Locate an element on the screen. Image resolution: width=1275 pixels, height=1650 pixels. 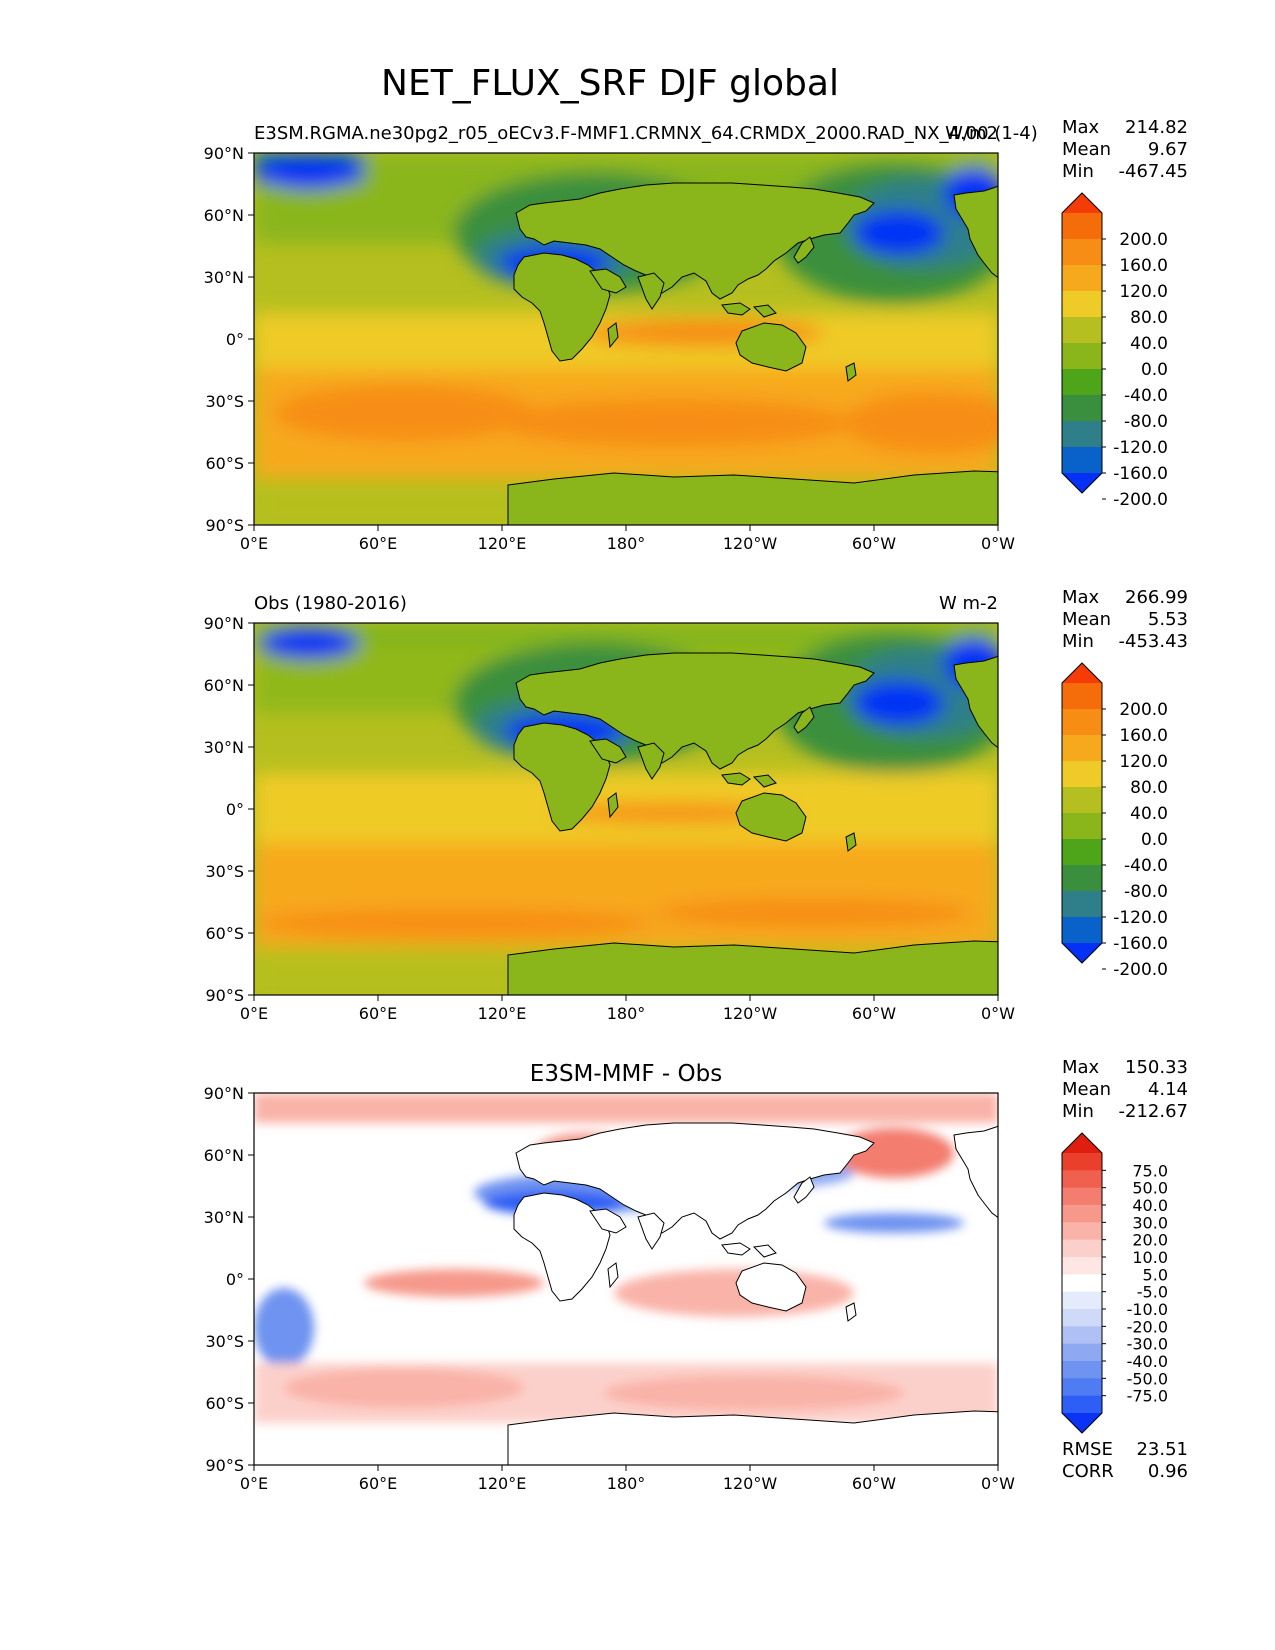
colorbar-label: 20.0 is located at coordinates (1150, 1240).